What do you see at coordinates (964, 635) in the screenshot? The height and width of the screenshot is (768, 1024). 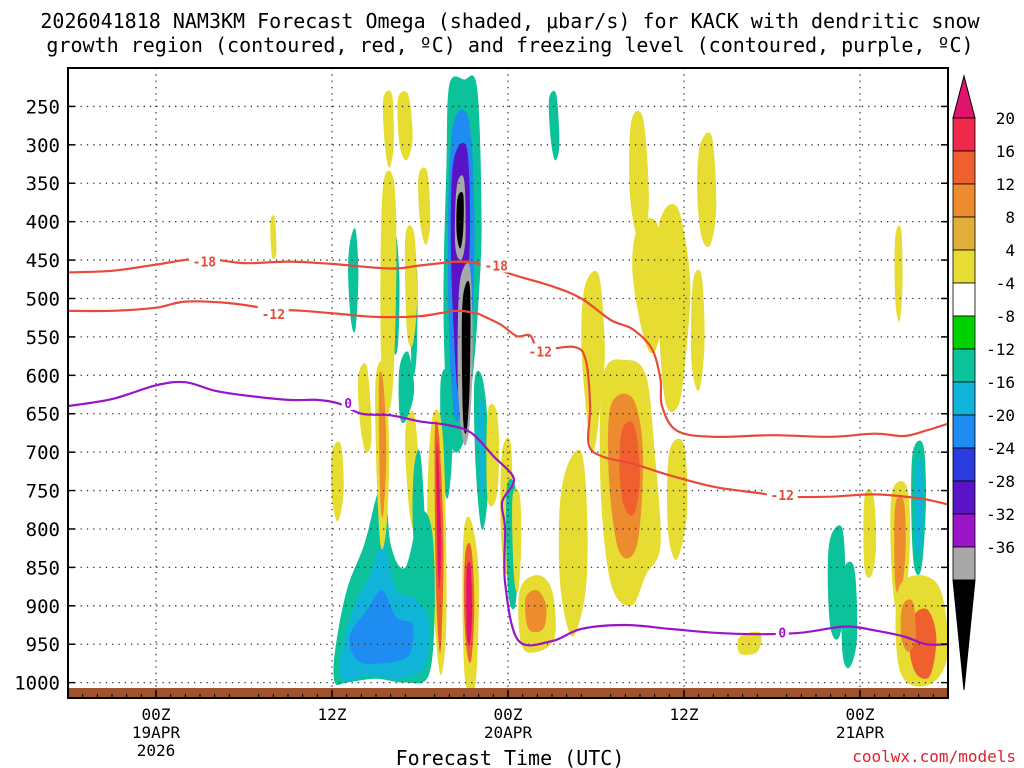 I see `colorbar-bottom-arrow` at bounding box center [964, 635].